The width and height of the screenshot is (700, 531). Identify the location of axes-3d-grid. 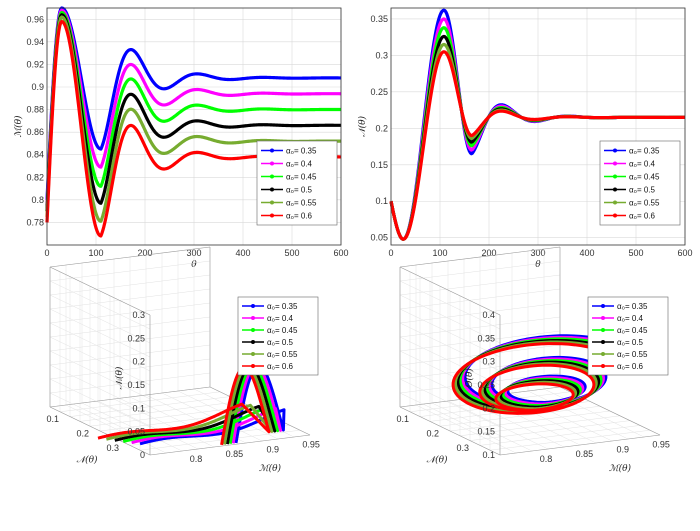
(180, 351).